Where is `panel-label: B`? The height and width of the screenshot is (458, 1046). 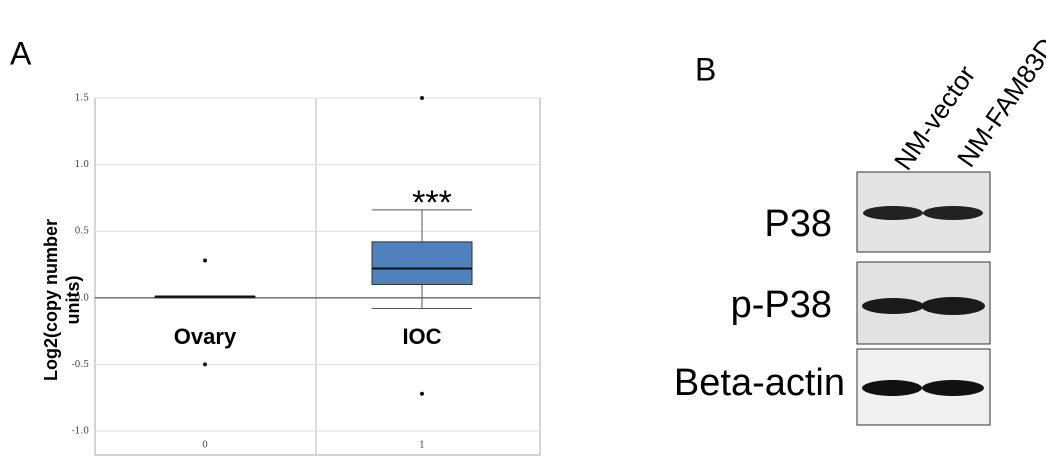
panel-label: B is located at coordinates (705, 69).